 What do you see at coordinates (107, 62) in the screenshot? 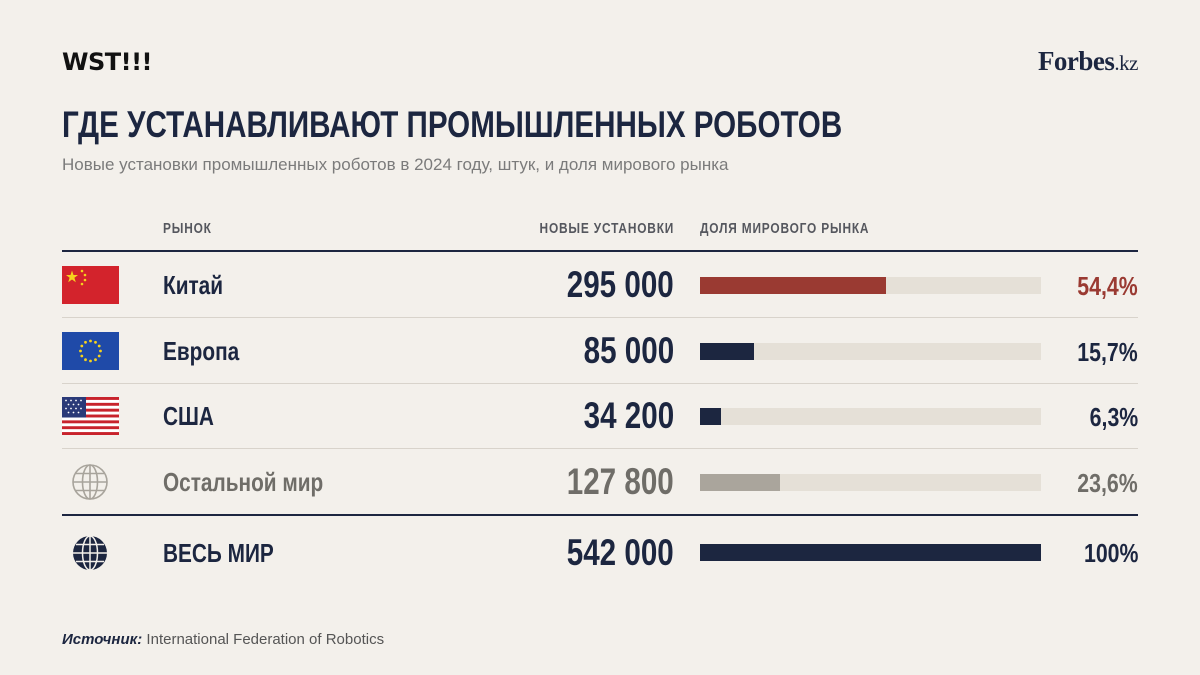
I see `brand-logo: WST!!!` at bounding box center [107, 62].